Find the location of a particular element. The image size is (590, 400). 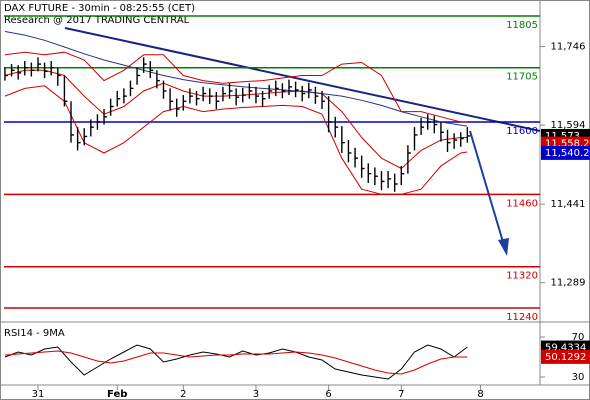

y-tick-label: 70 is located at coordinates (578, 337).